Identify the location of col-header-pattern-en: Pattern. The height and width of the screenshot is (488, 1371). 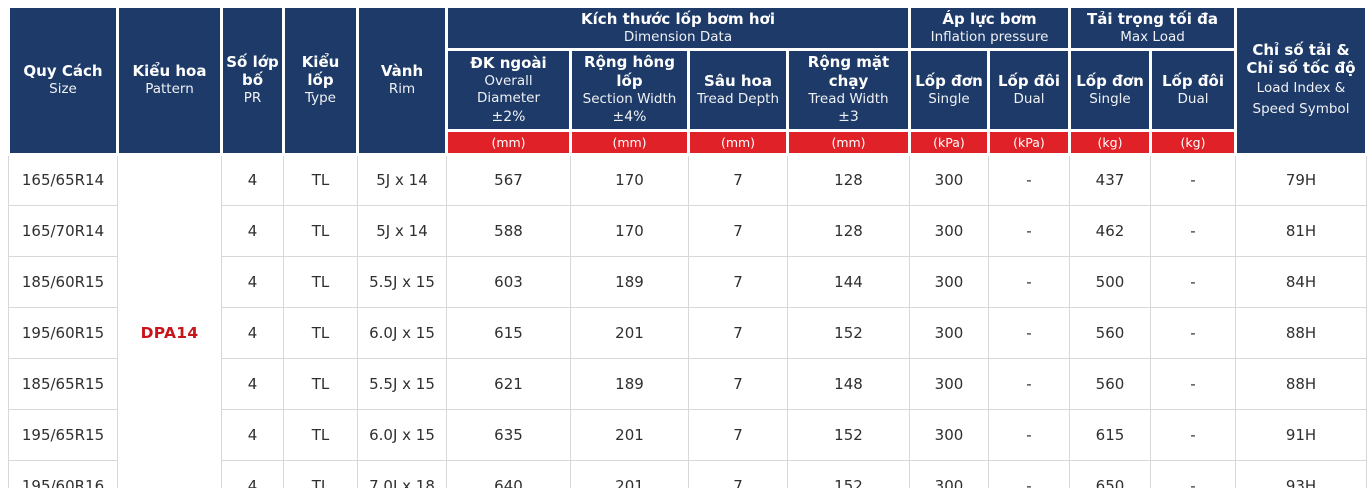
(169, 88).